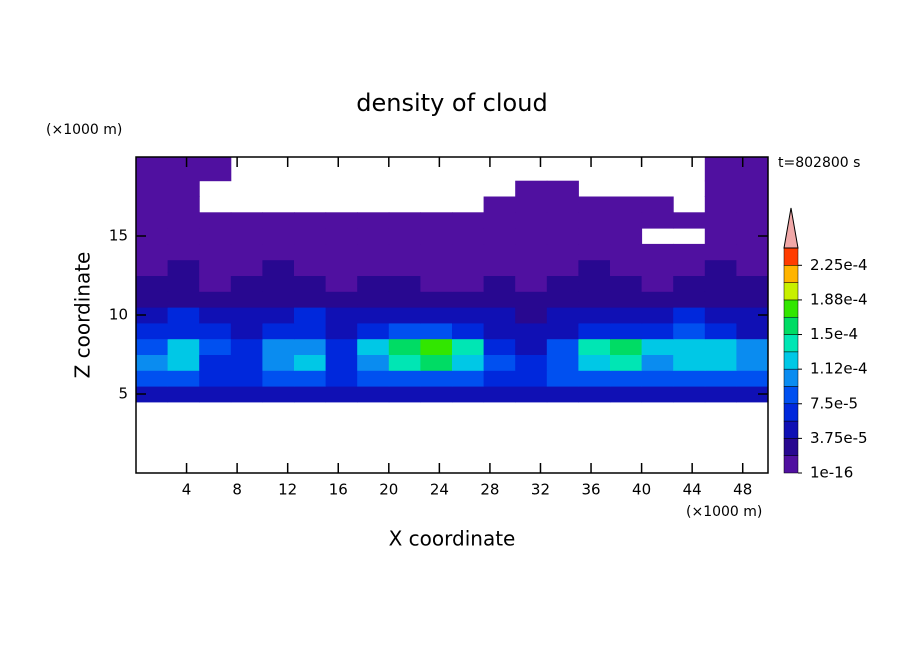 The height and width of the screenshot is (654, 904). Describe the element at coordinates (187, 490) in the screenshot. I see `x-tick-label: 4` at that location.